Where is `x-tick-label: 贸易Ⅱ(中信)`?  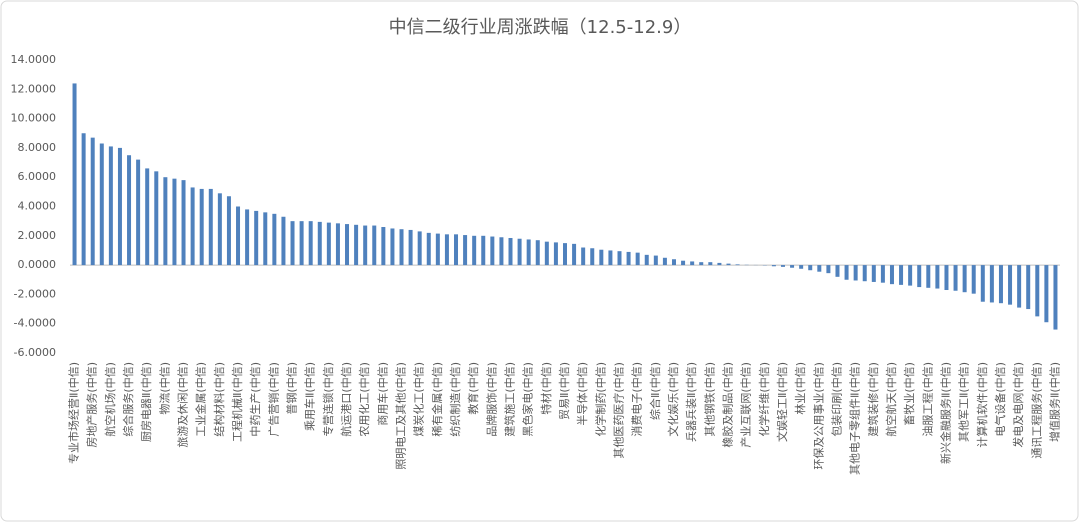
x-tick-label: 贸易Ⅱ(中信) is located at coordinates (564, 391).